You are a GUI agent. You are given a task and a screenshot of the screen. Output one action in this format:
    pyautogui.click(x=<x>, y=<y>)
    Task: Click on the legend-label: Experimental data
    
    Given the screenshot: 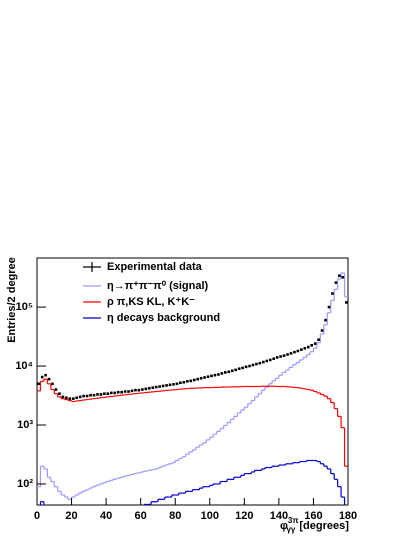 What is the action you would take?
    pyautogui.click(x=155, y=267)
    